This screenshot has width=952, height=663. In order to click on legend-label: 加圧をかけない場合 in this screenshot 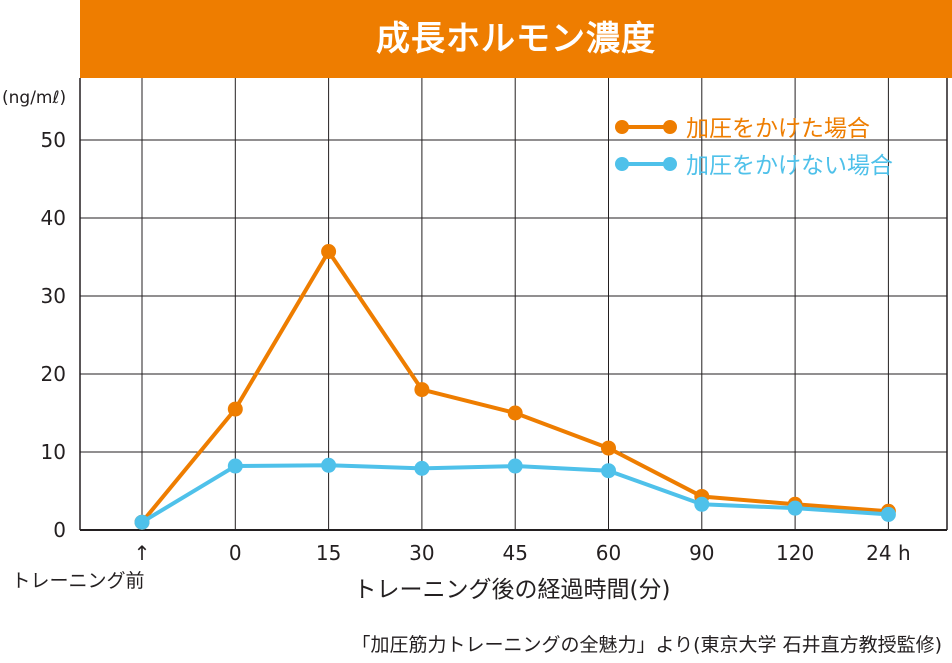, I will do `click(789, 166)`.